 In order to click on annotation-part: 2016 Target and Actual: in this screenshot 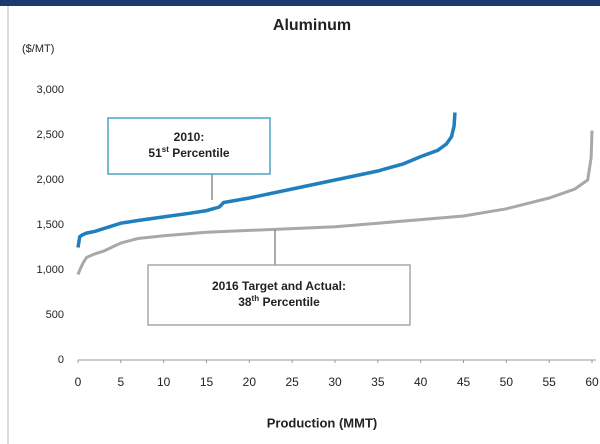, I will do `click(279, 286)`.